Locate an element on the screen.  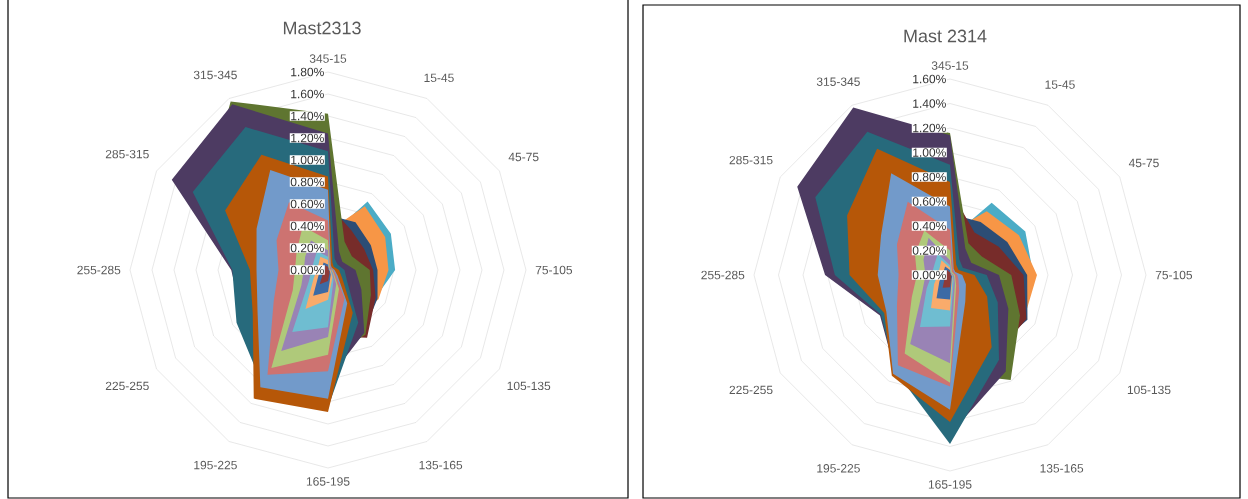
chart-title: Mast2313 is located at coordinates (322, 28).